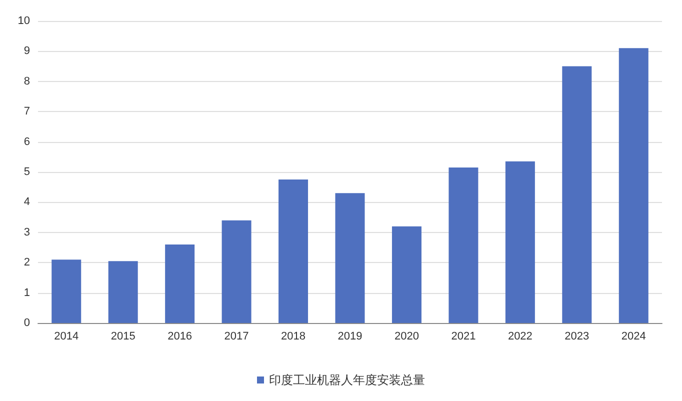 The height and width of the screenshot is (401, 682). What do you see at coordinates (180, 336) in the screenshot?
I see `x-tick-label: 2016` at bounding box center [180, 336].